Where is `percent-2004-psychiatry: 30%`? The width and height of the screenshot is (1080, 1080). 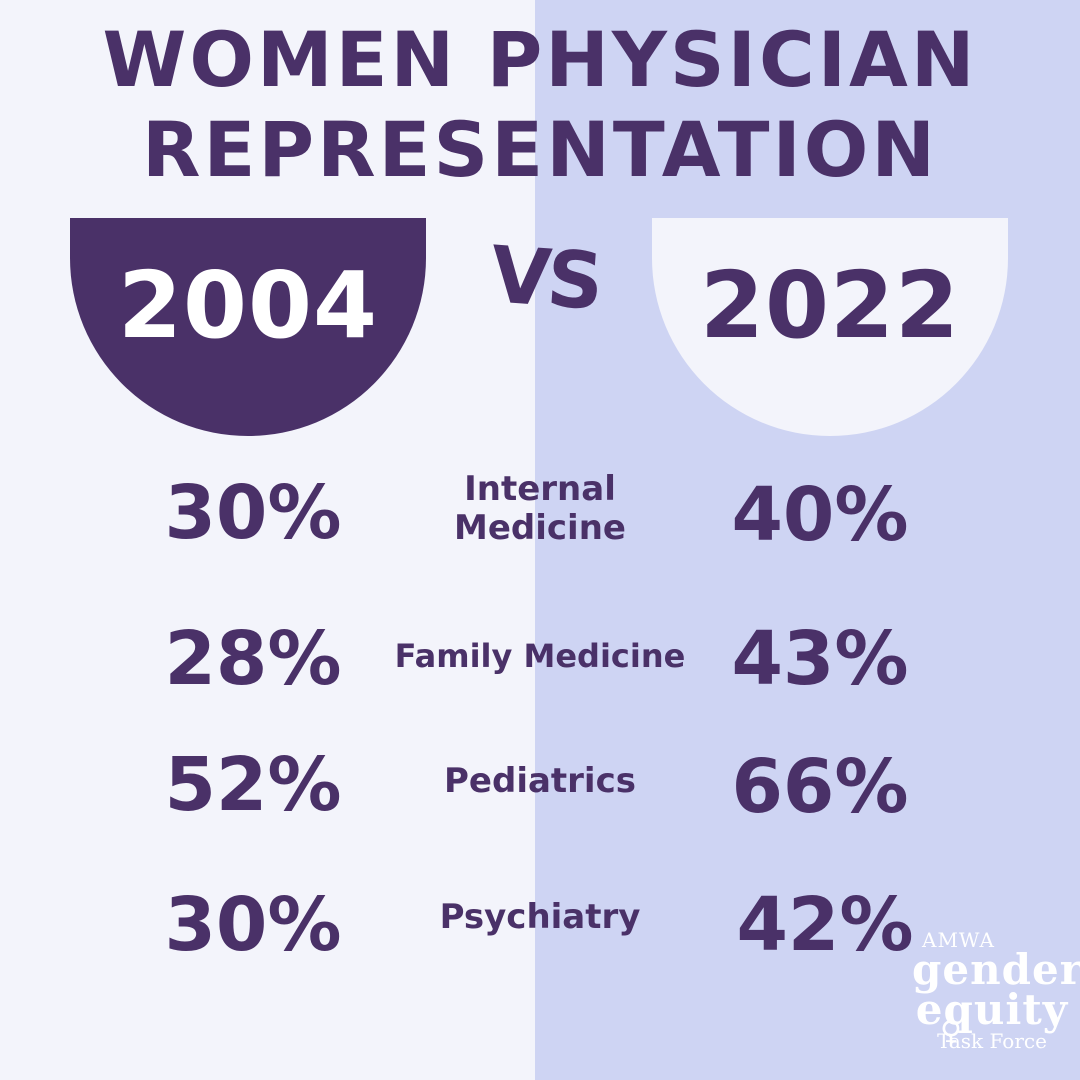 percent-2004-psychiatry: 30% is located at coordinates (253, 925).